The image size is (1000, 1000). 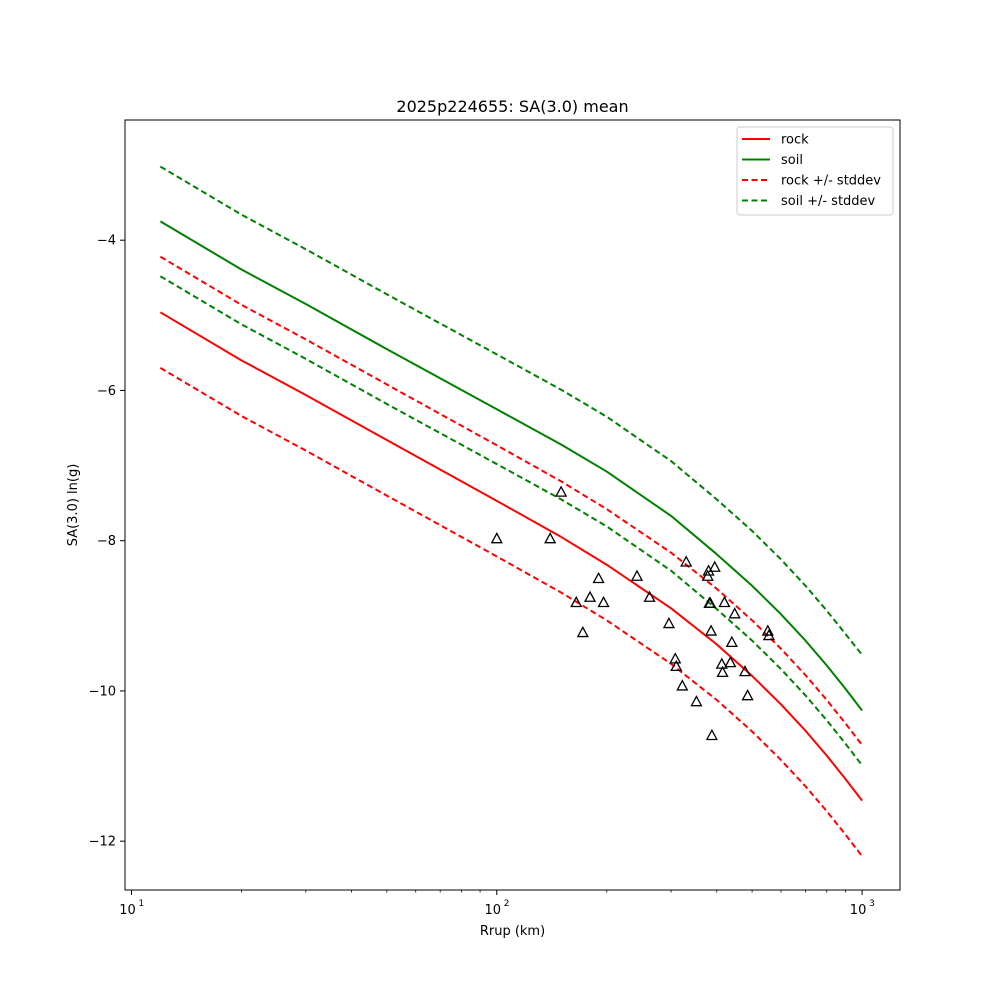 I want to click on legend-entry: soil, so click(x=792, y=160).